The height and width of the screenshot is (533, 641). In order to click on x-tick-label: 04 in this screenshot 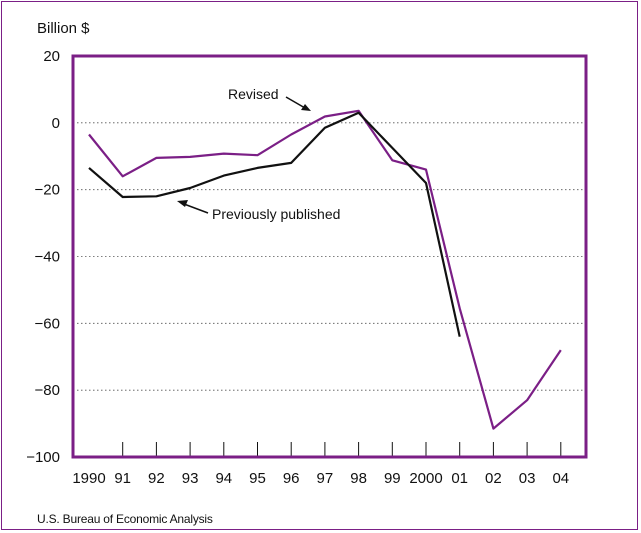, I will do `click(560, 478)`.